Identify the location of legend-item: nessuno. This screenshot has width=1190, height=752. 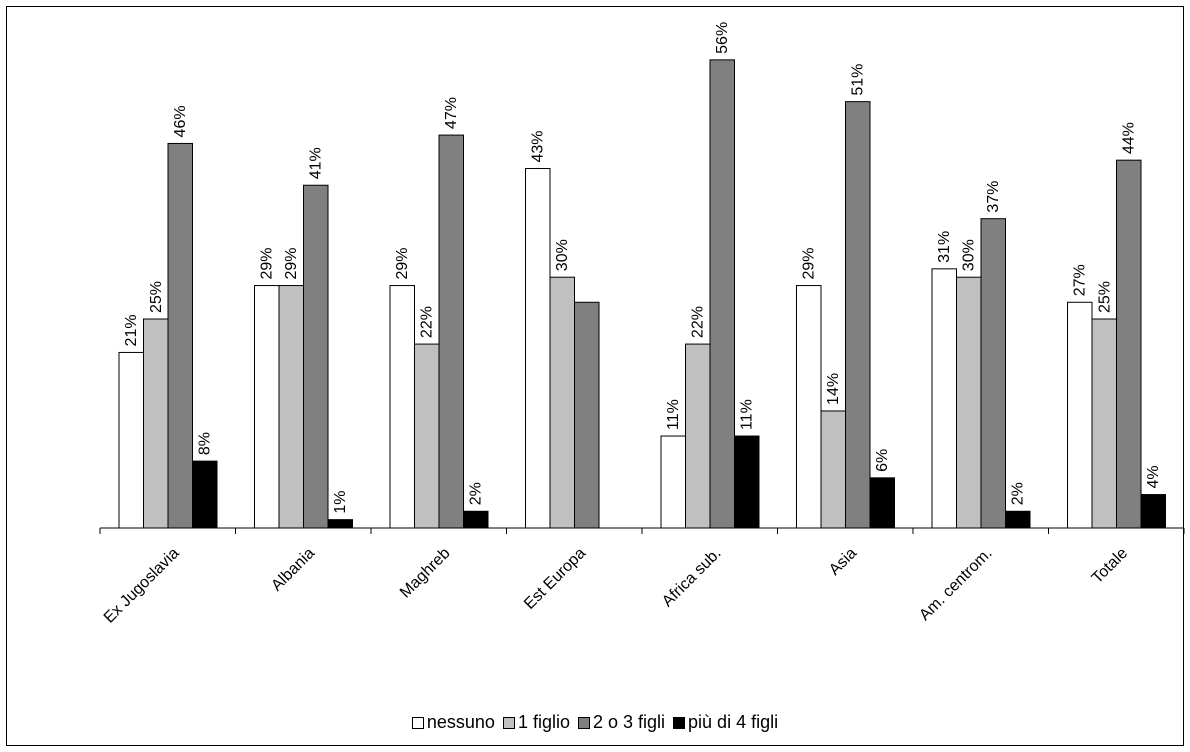
(453, 722).